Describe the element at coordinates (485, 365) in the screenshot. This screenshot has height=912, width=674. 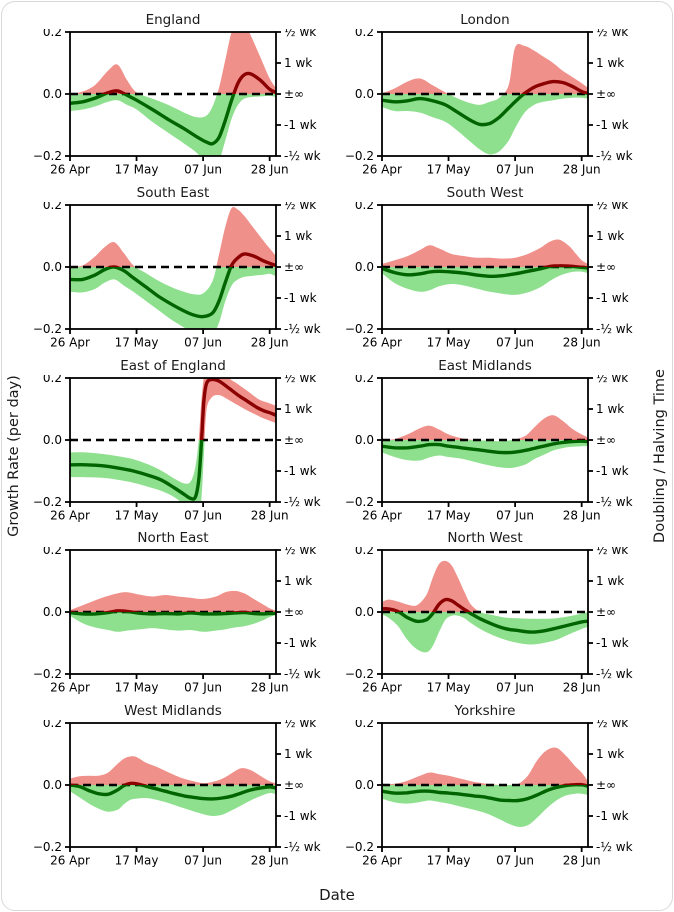
I see `subplot-title: East Midlands` at that location.